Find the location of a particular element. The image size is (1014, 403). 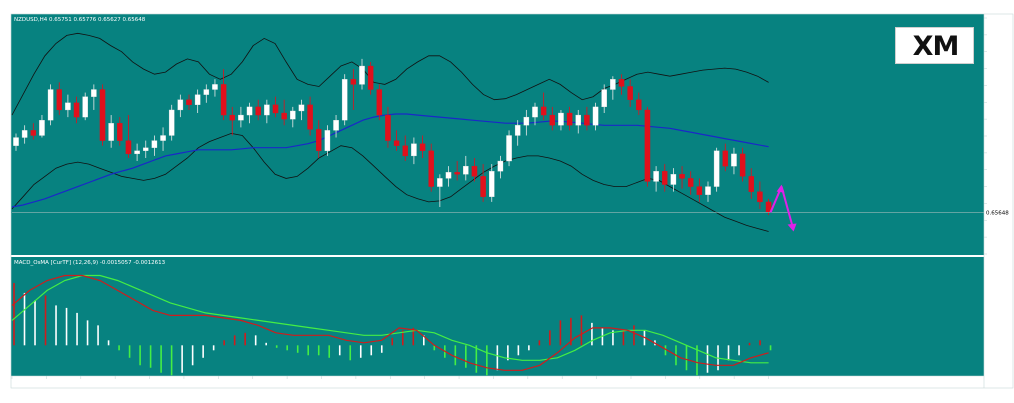

time-axis-label: 10 Aug 04:00 is located at coordinates (719, 383).